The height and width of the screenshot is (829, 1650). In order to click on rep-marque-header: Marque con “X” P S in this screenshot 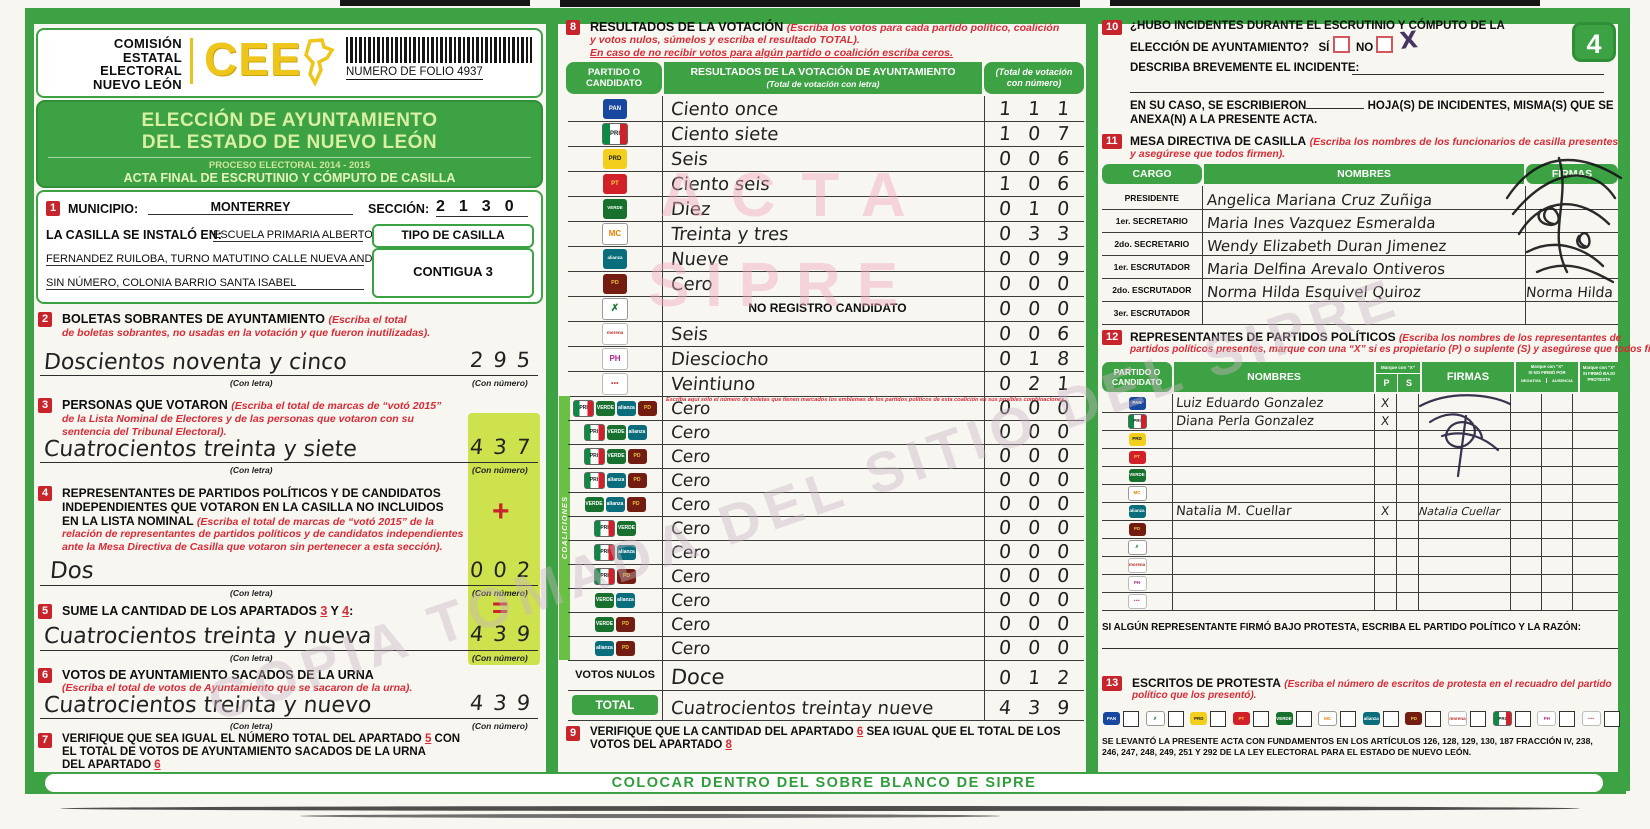, I will do `click(1398, 377)`.